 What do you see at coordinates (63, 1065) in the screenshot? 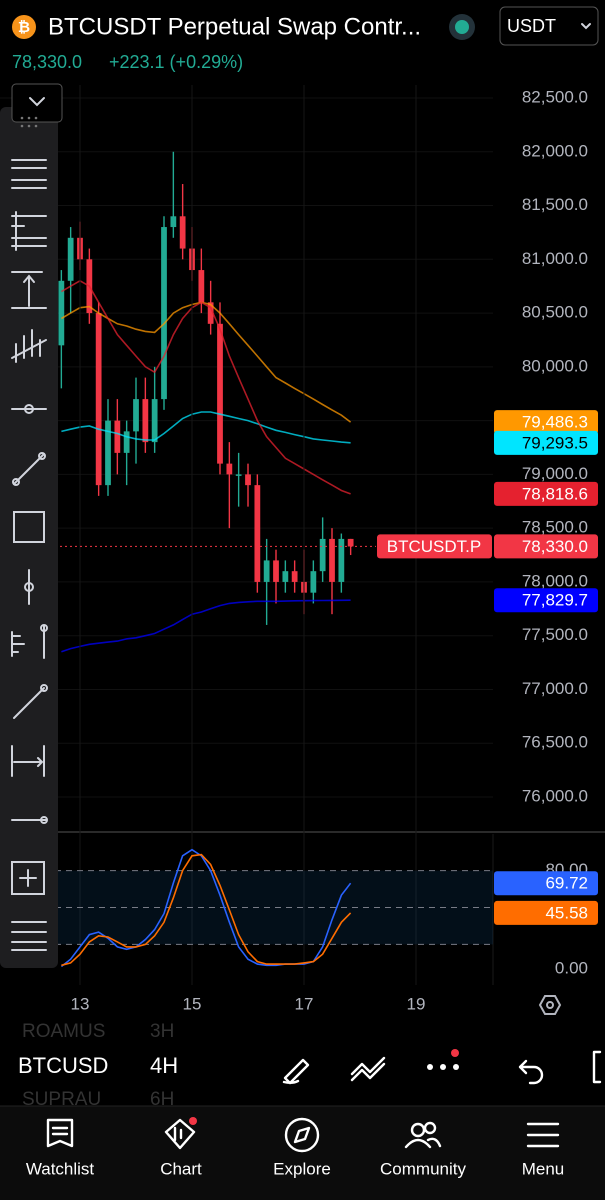
I see `symbol: BTCUSD` at bounding box center [63, 1065].